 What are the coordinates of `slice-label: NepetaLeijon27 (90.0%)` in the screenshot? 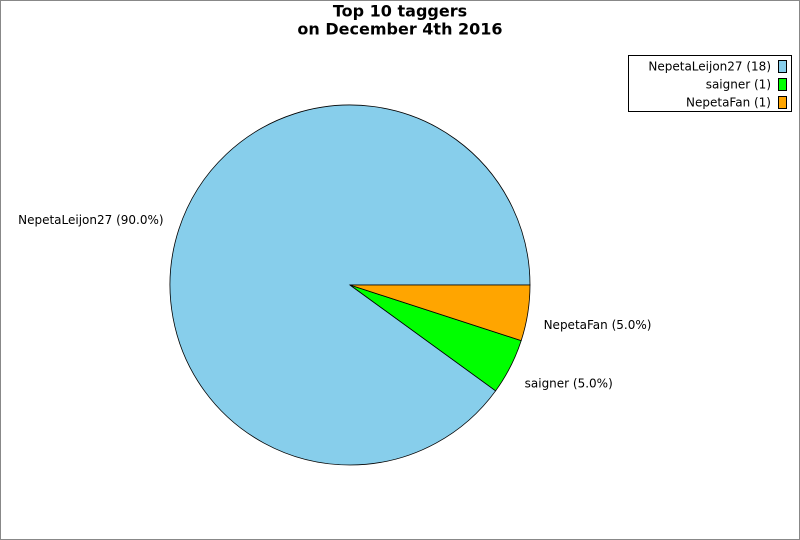 It's located at (90, 220).